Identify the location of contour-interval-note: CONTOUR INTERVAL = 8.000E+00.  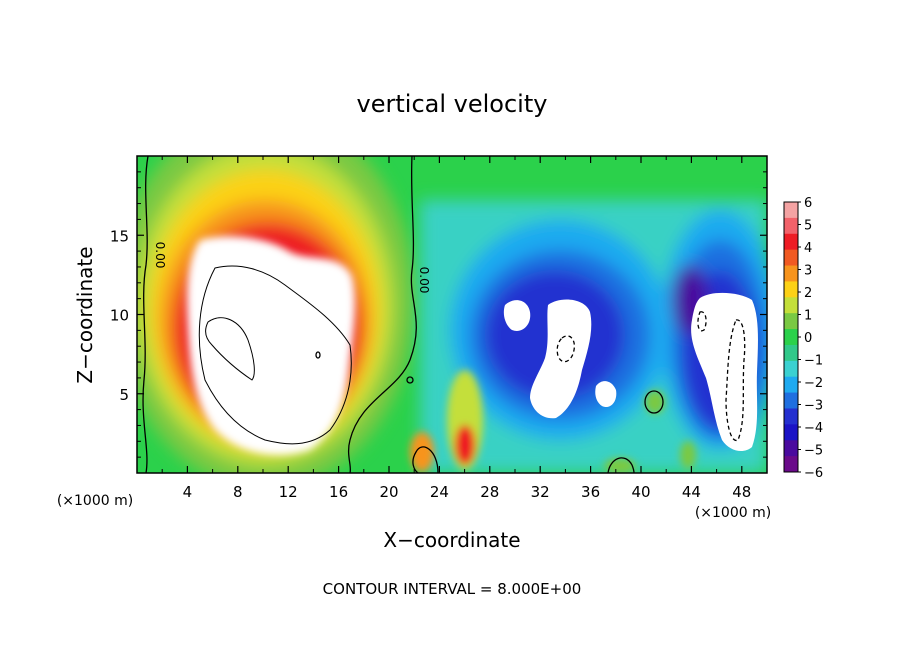
(452, 589).